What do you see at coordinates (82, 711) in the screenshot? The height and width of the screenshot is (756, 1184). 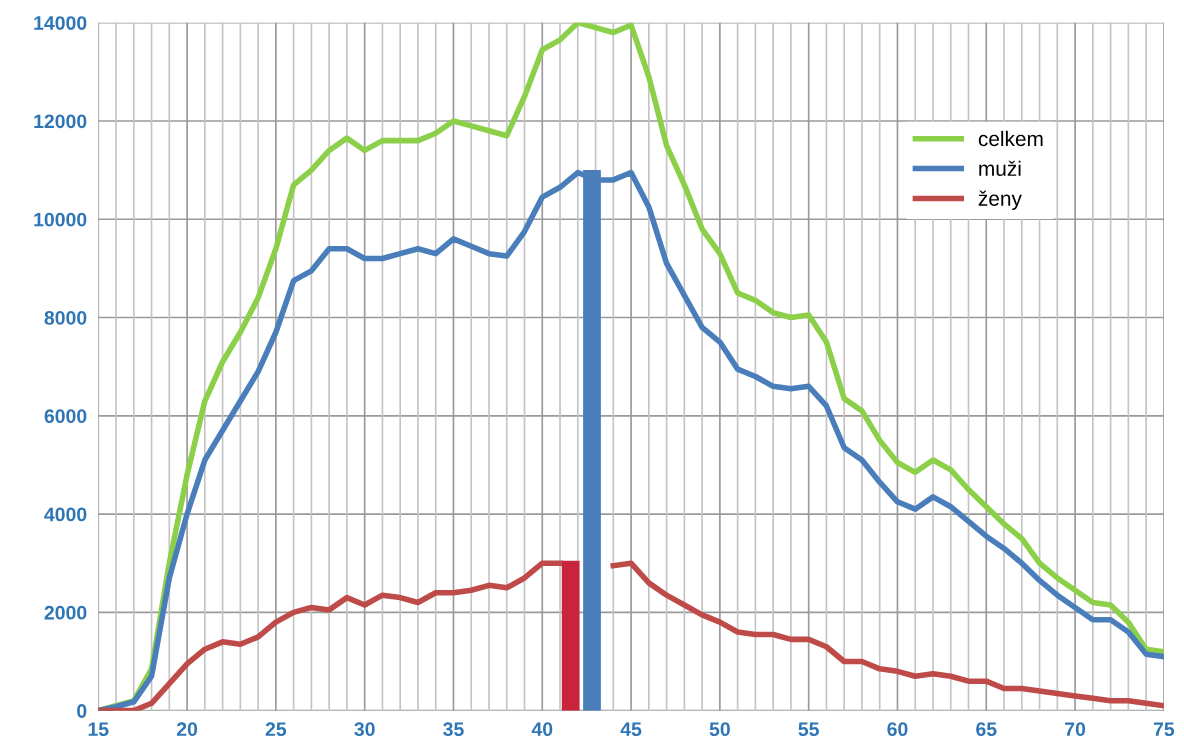 I see `y-tick-label: 0` at bounding box center [82, 711].